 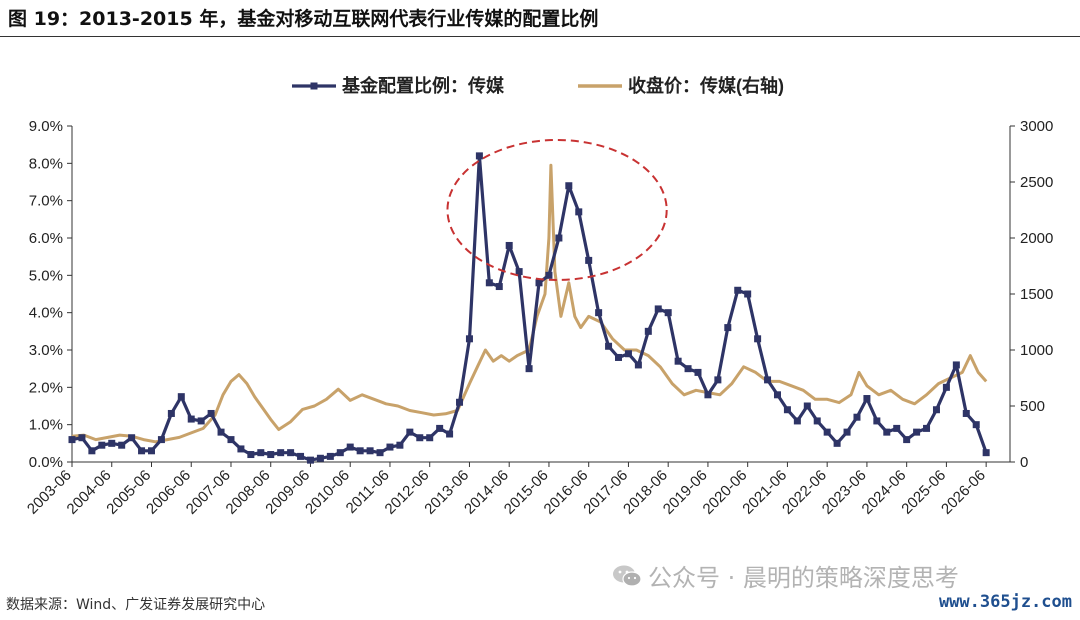 I want to click on watermark: 公众号 · 晨明的策略深度思考, so click(x=785, y=575).